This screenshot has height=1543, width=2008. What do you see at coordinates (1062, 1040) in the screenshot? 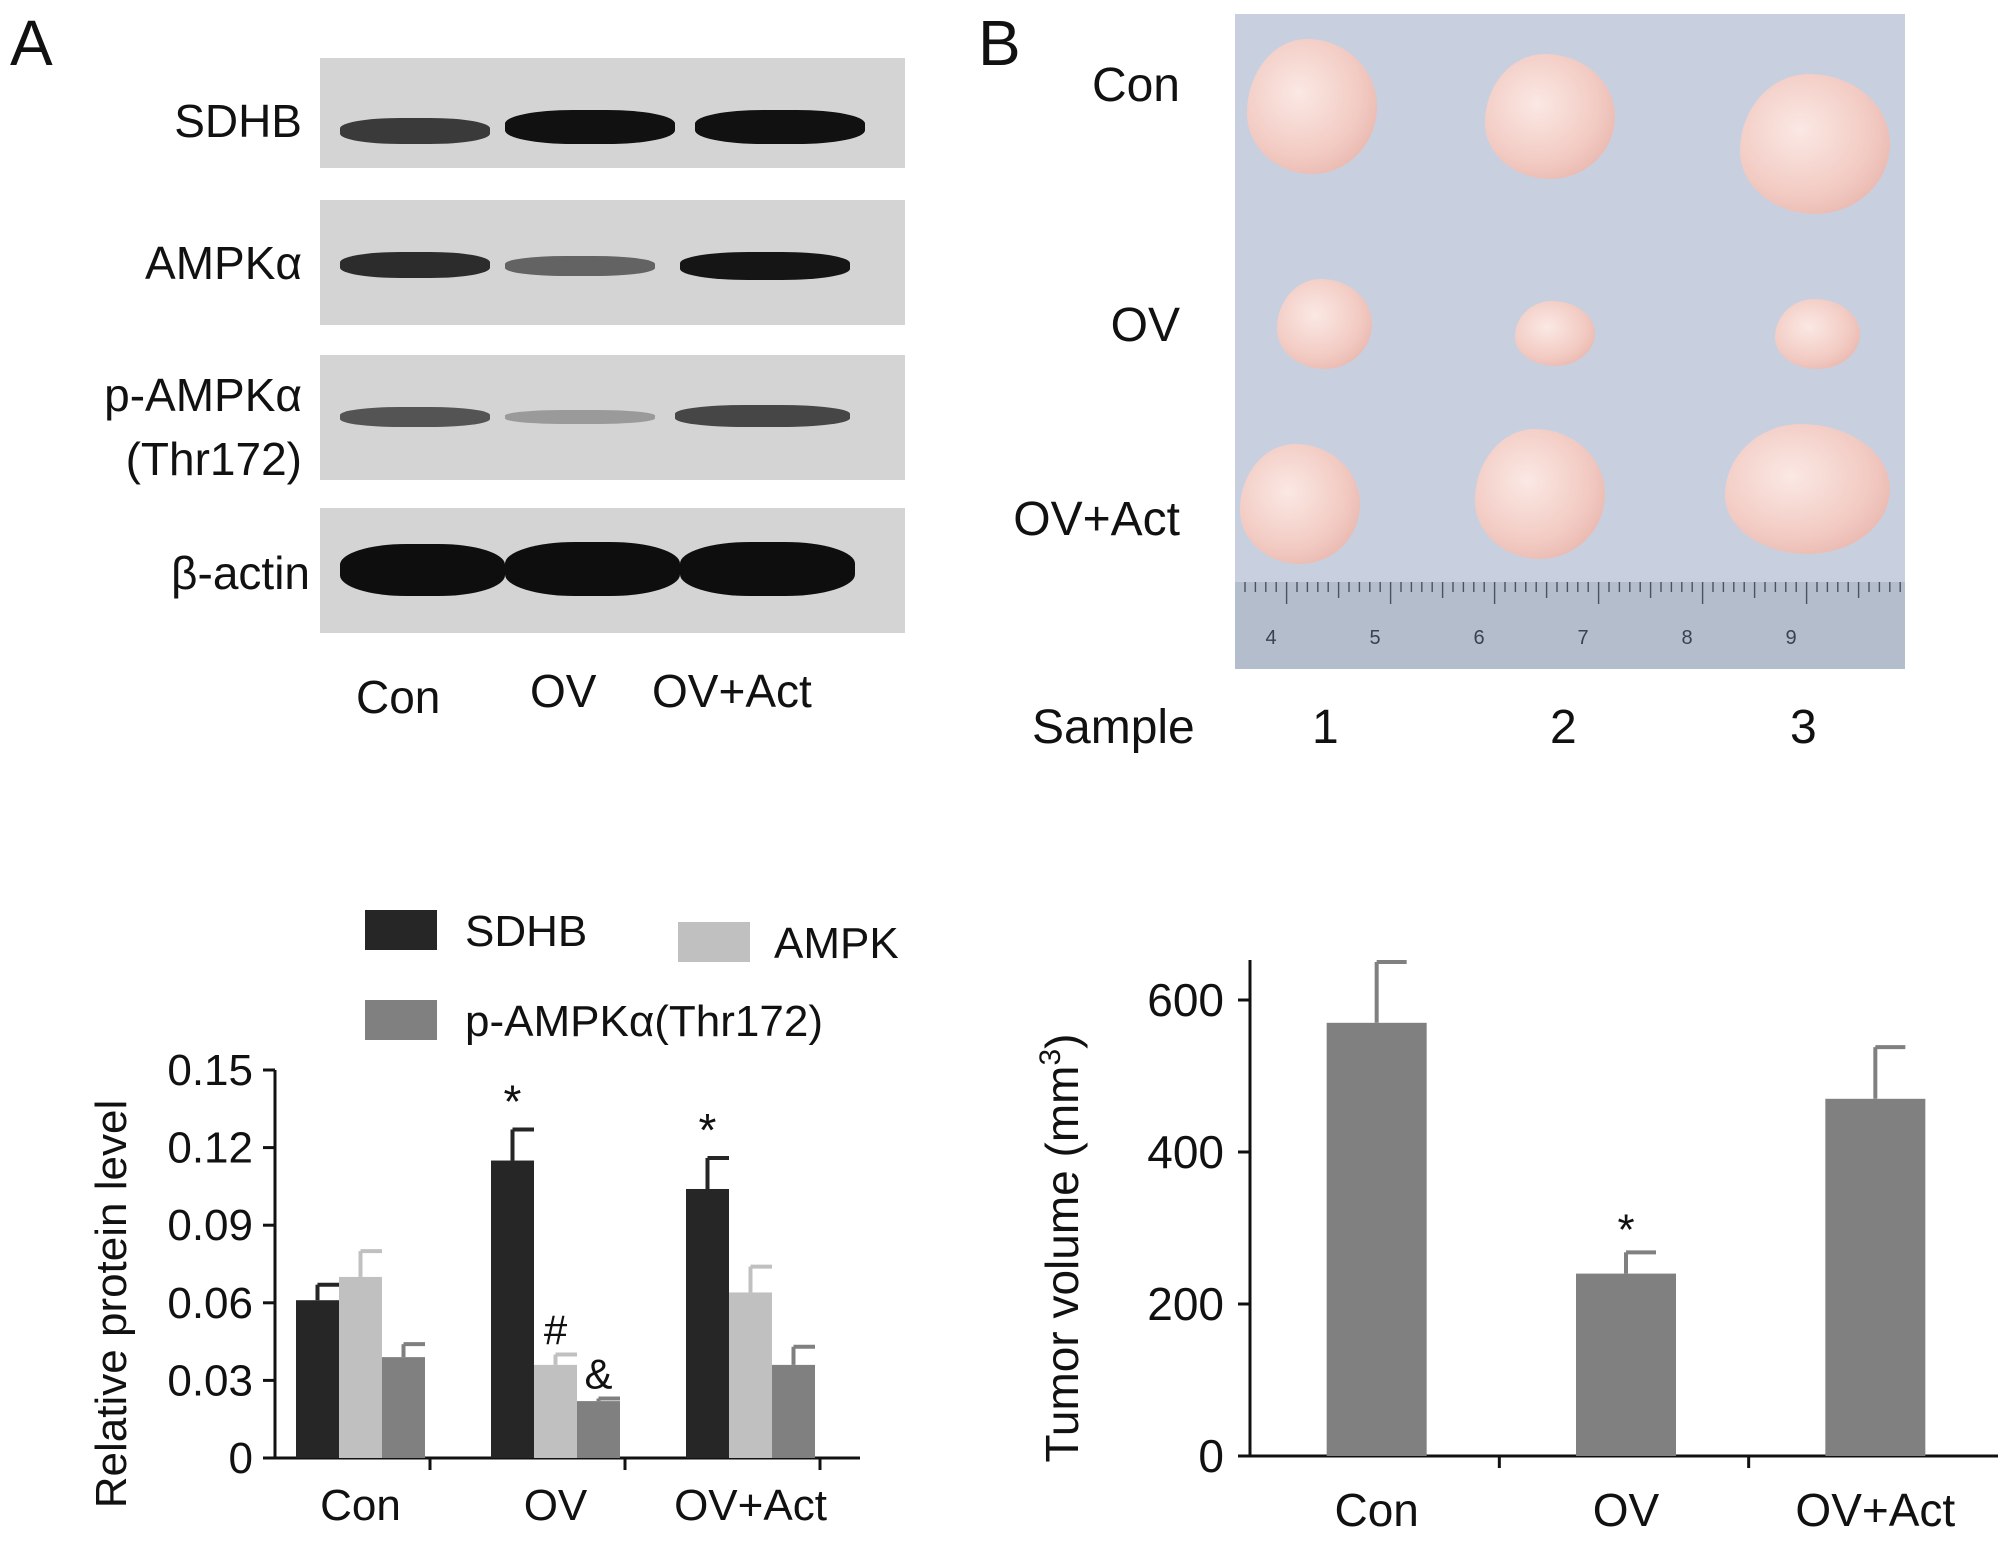
I see `y-axis-label-end: )` at bounding box center [1062, 1040].